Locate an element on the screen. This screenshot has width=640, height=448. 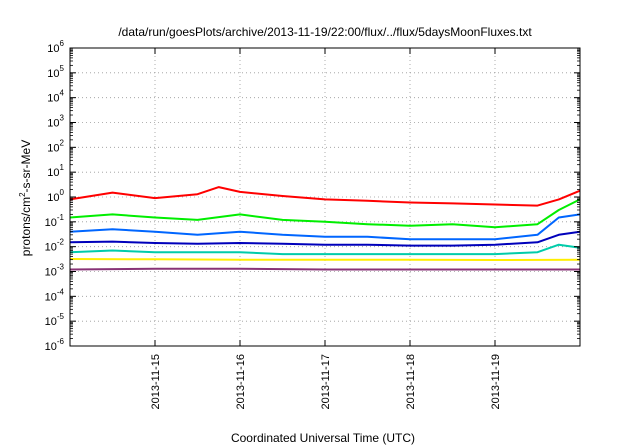
y-tick-label: 10⁵ is located at coordinates (55, 72).